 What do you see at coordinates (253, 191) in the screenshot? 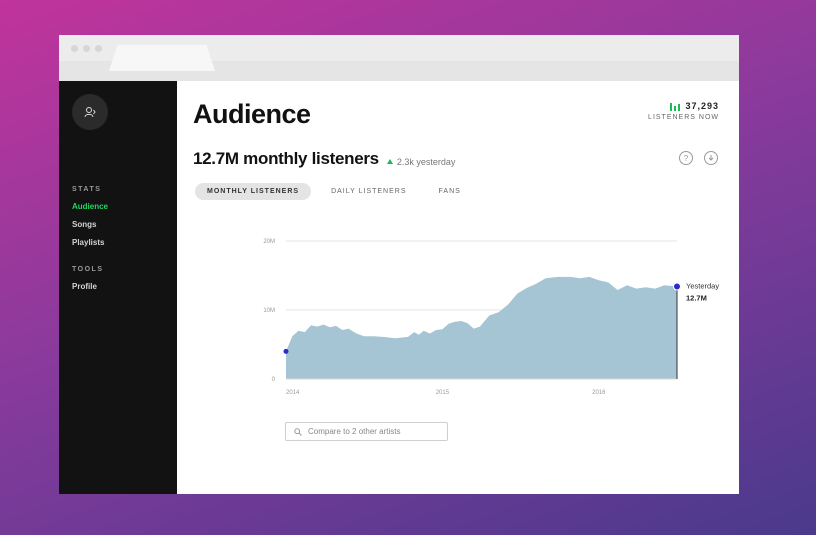
I see `tab-monthly-listeners: MONTHLY LISTENERS` at bounding box center [253, 191].